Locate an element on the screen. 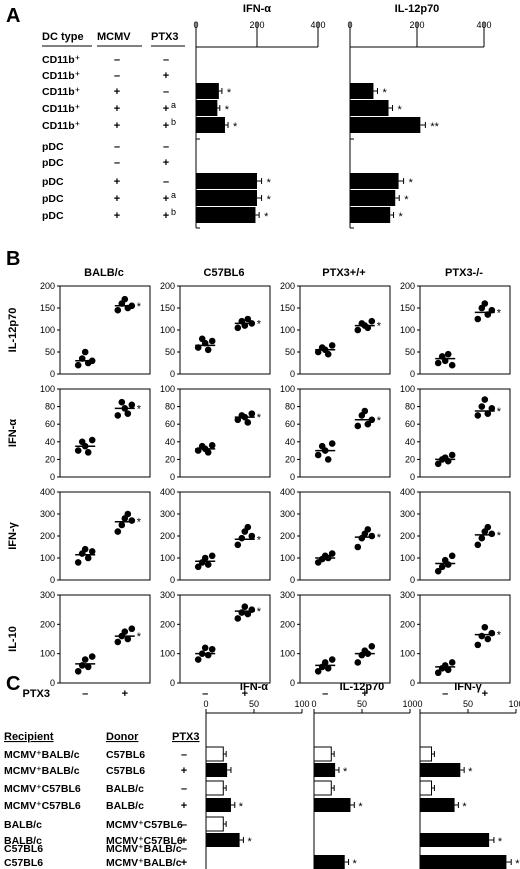 The width and height of the screenshot is (520, 869). chart-title: IFN-α is located at coordinates (254, 687).